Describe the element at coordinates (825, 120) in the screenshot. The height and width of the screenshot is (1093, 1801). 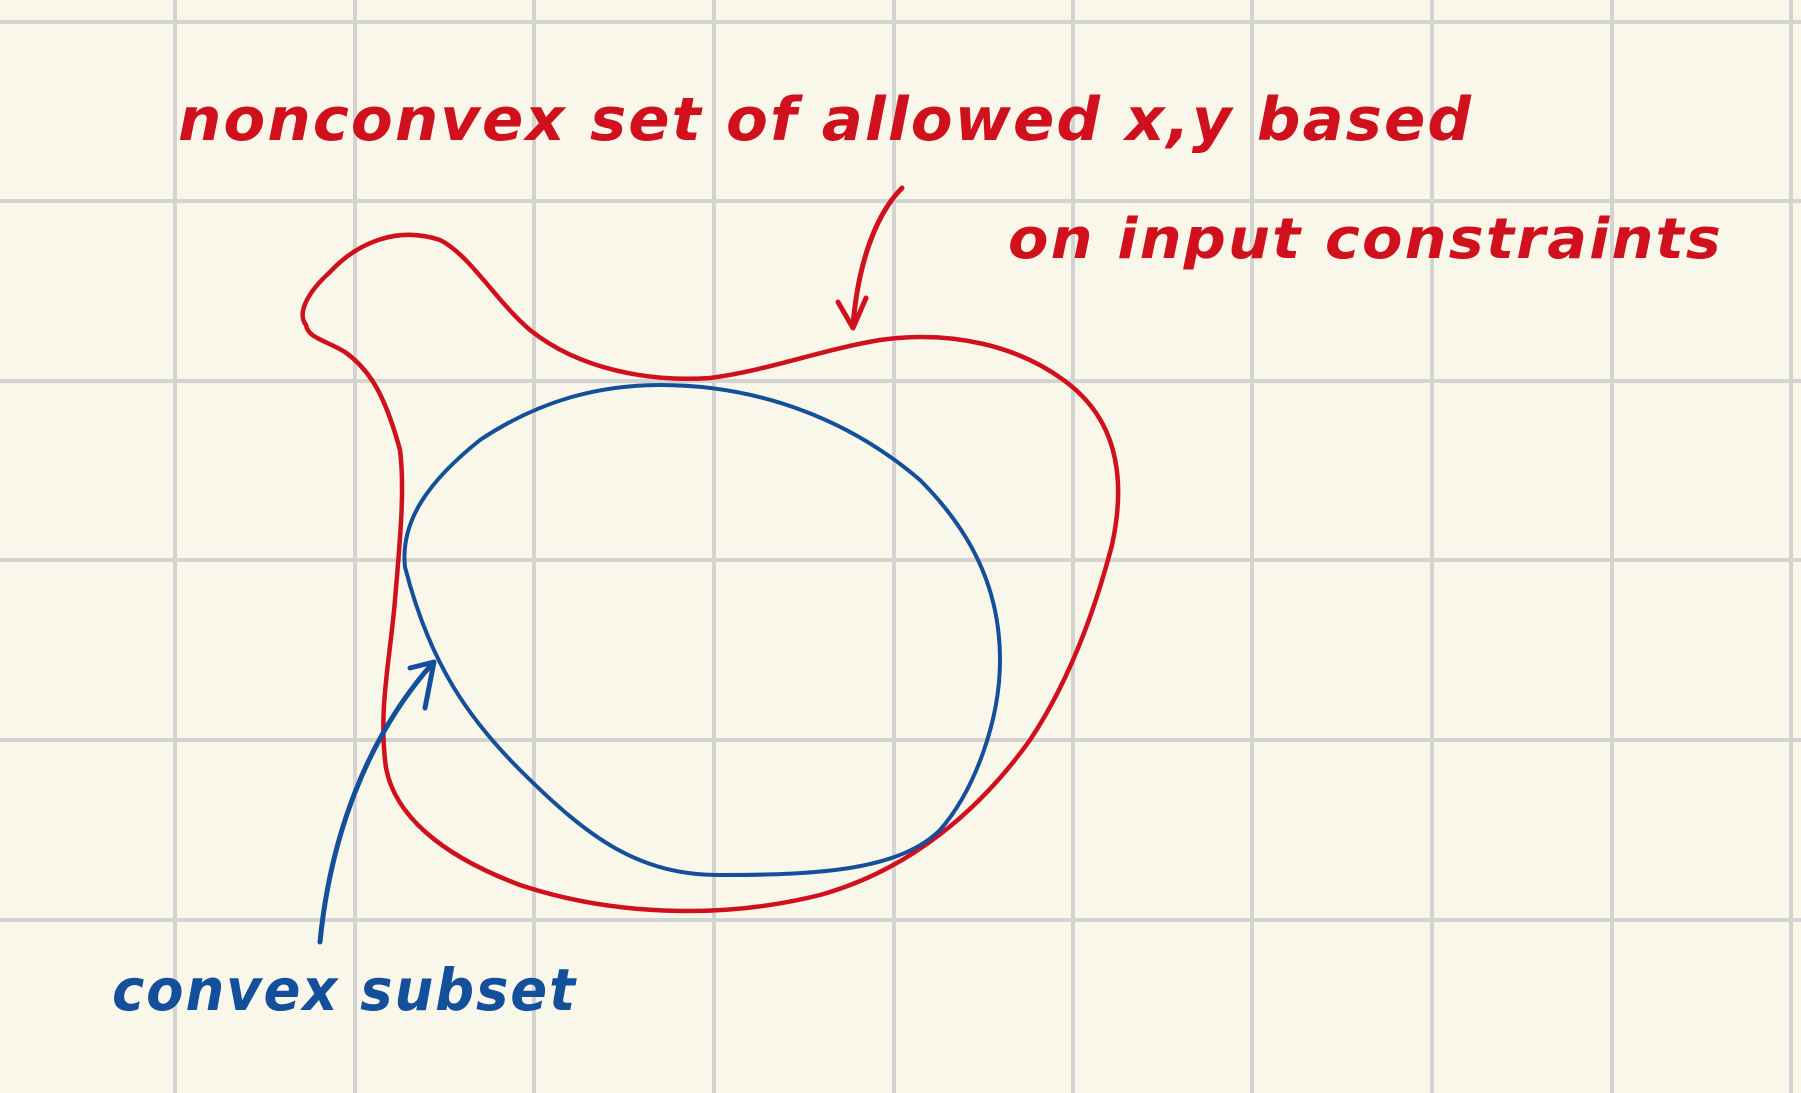
I see `nonconvex-label-line1: nonconvex set of allowed x,y based` at that location.